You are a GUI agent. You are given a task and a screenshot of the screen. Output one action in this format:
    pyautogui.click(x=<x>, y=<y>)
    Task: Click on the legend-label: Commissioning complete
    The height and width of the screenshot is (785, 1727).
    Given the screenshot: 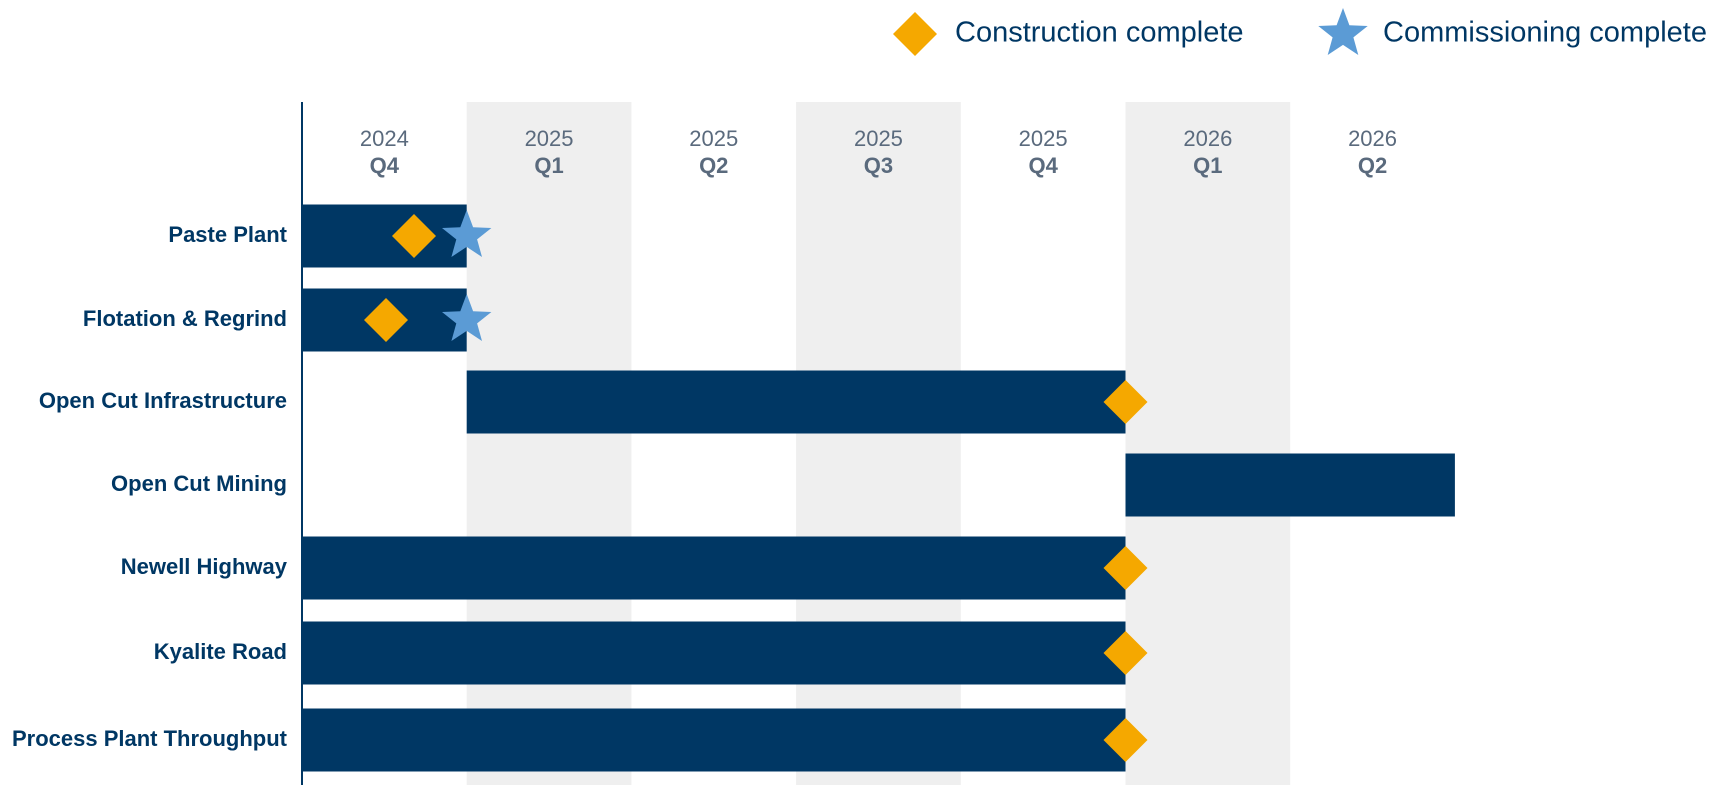 What is the action you would take?
    pyautogui.click(x=1545, y=33)
    